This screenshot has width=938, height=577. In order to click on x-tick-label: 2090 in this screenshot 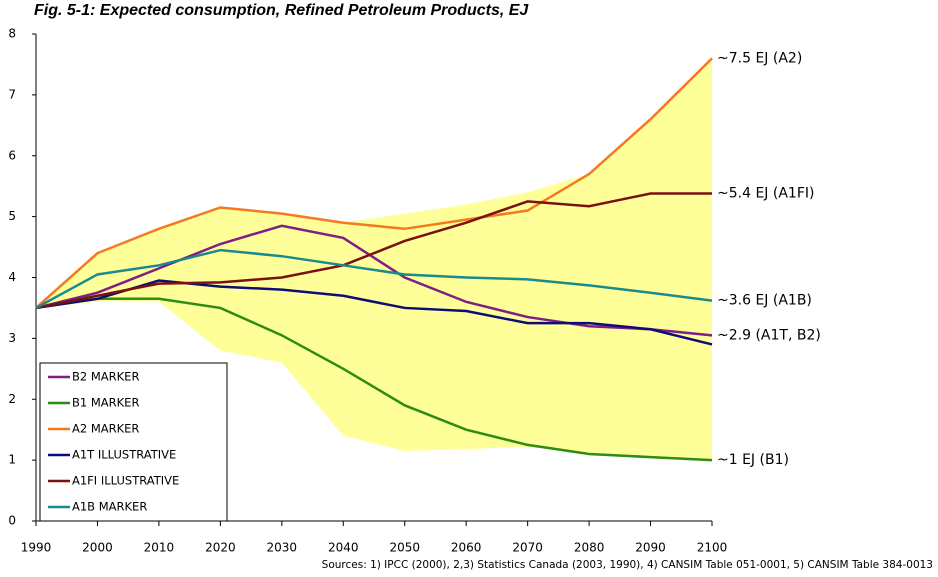, I will do `click(650, 548)`.